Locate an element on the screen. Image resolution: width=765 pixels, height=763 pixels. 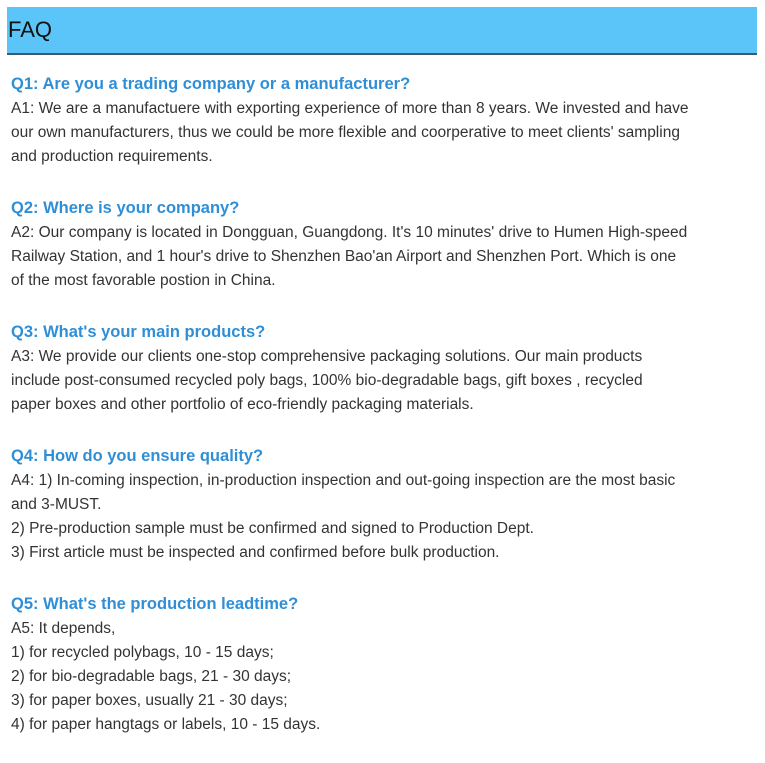
page-title: FAQ is located at coordinates (30, 29).